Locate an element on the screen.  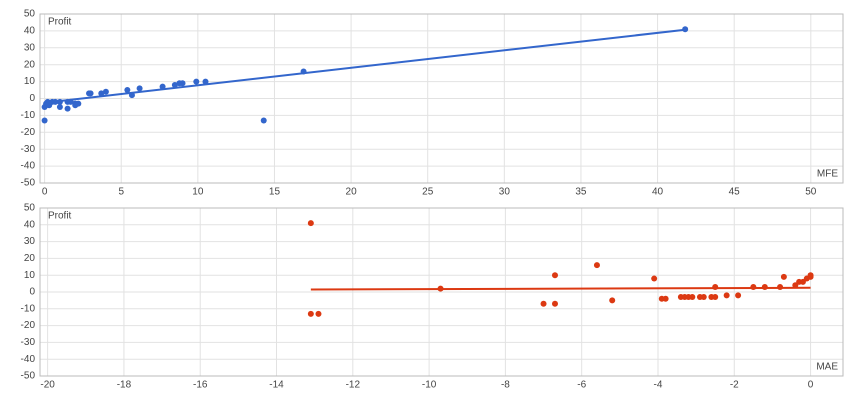
x-tick-label: -18 is located at coordinates (124, 385).